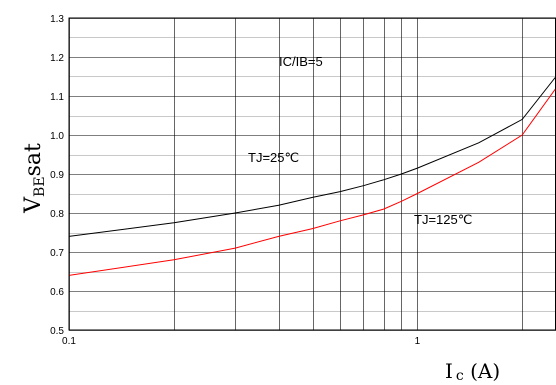  I want to click on x-tick-labels: 0.1 1, so click(241, 341).